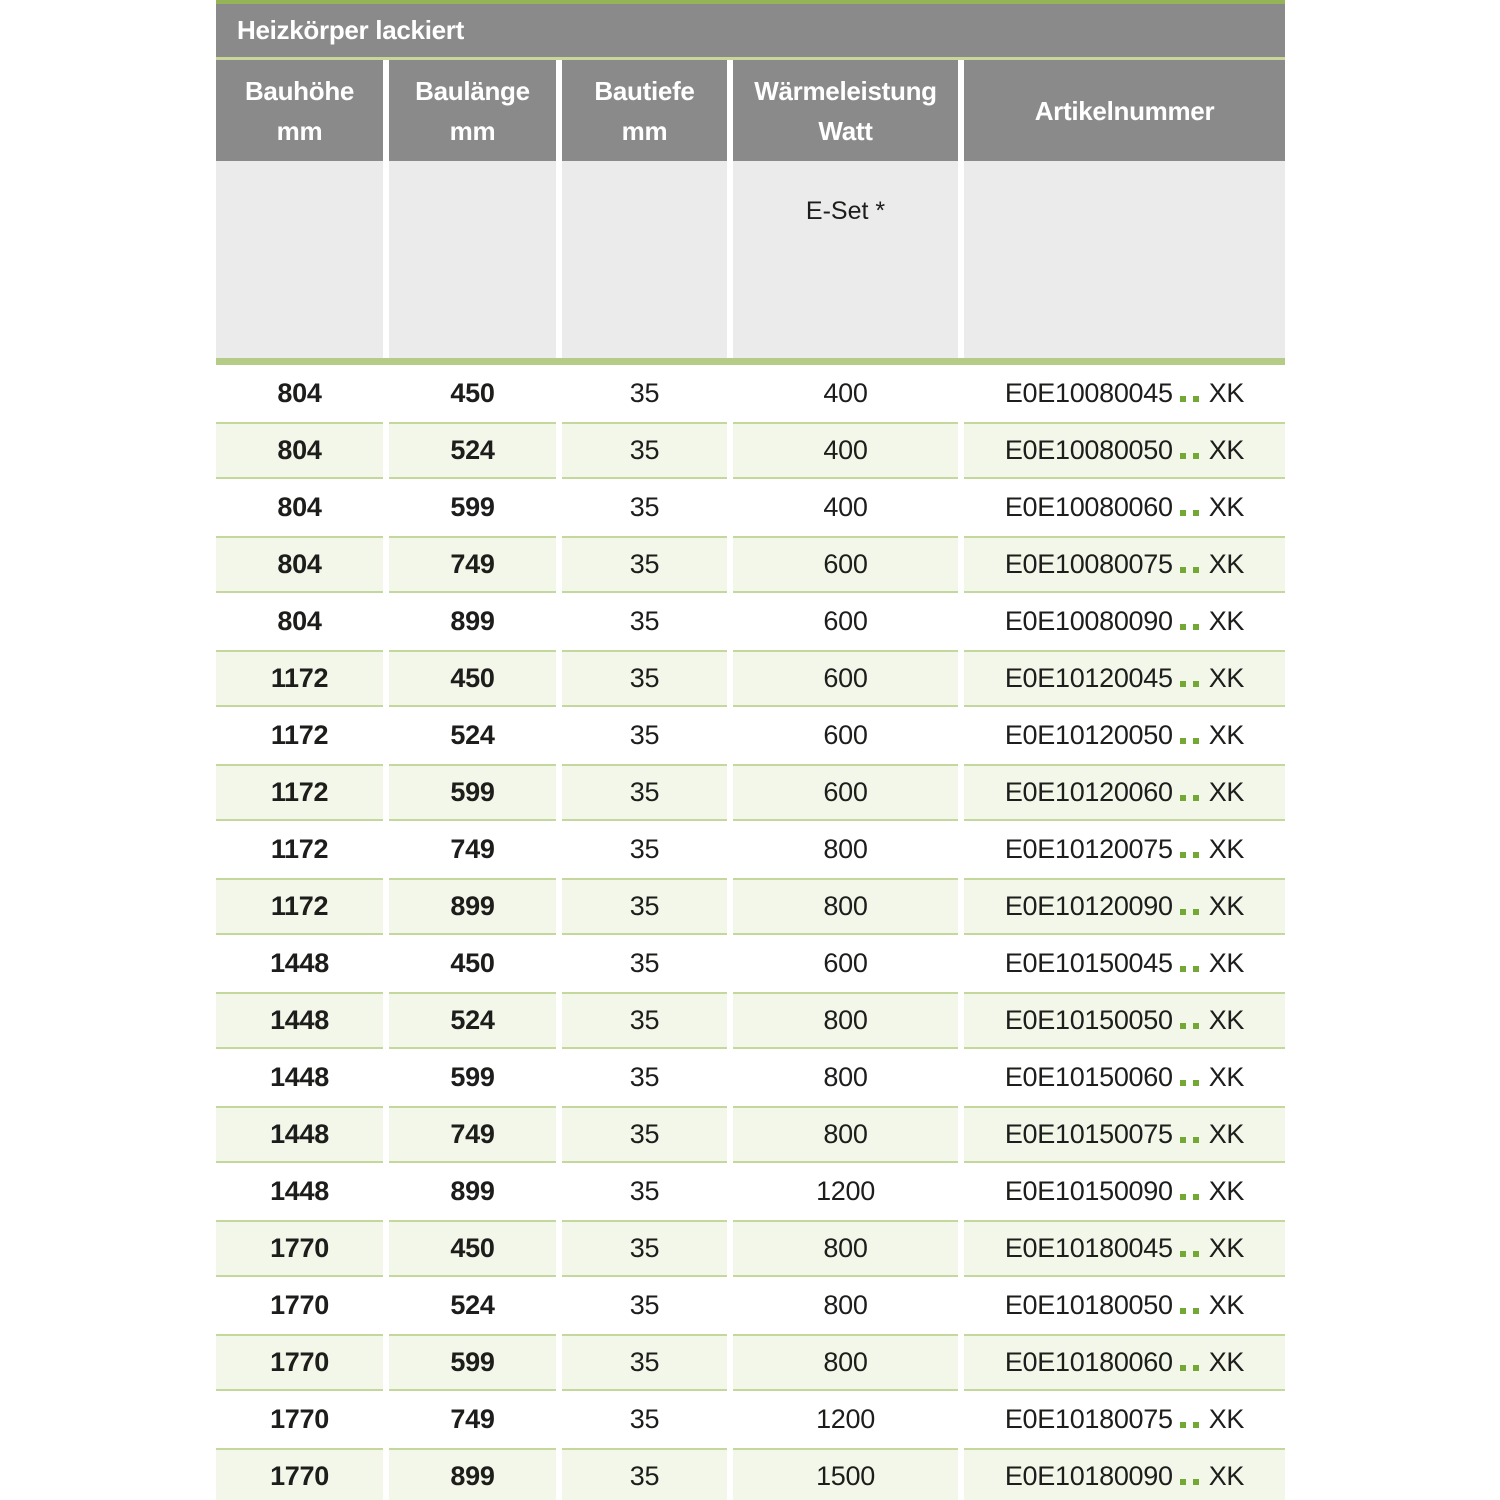  I want to click on cell-baulaenge: 899, so click(472, 1474).